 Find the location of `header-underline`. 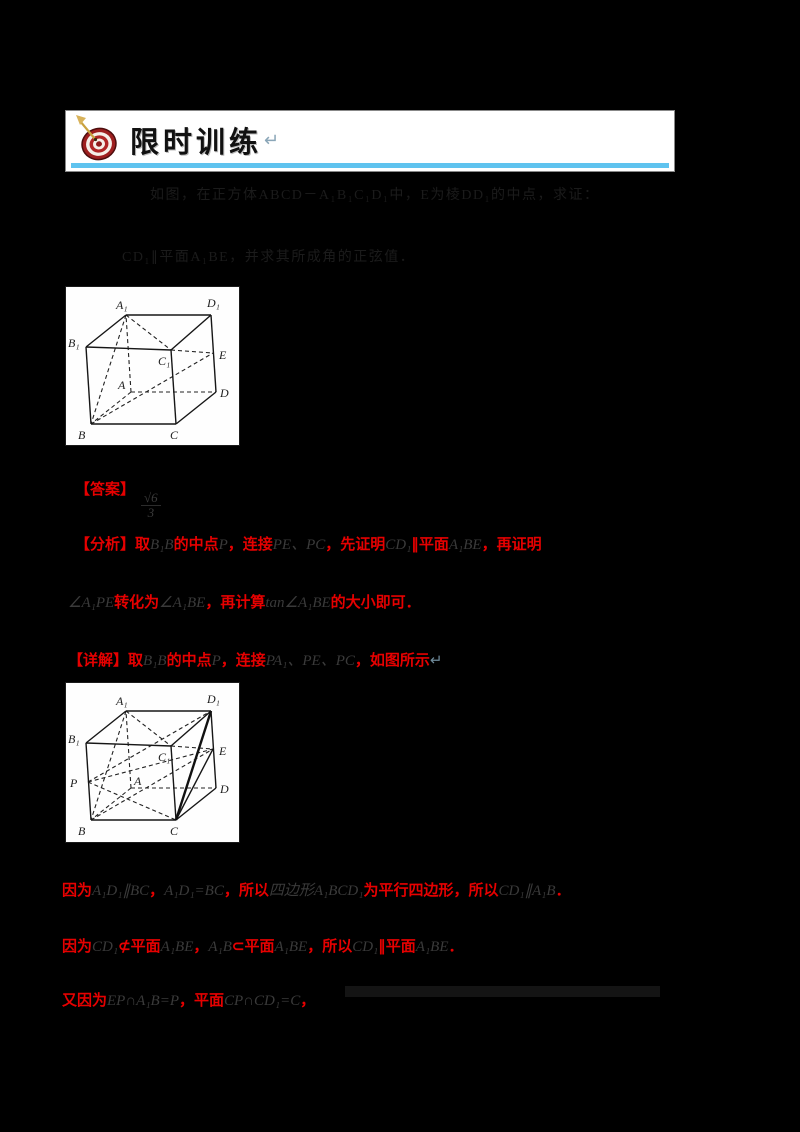

header-underline is located at coordinates (370, 165).